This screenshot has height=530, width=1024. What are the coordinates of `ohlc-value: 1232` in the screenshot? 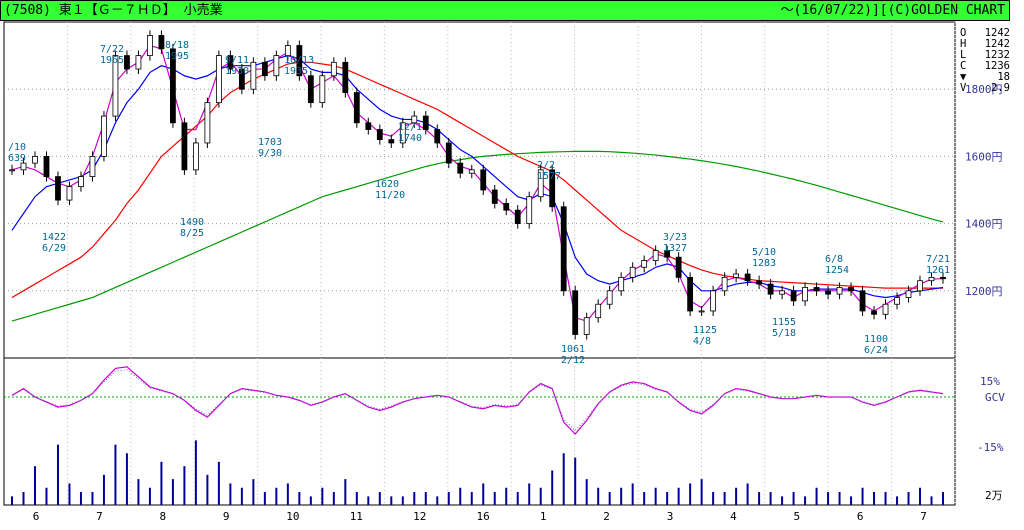 It's located at (997, 55).